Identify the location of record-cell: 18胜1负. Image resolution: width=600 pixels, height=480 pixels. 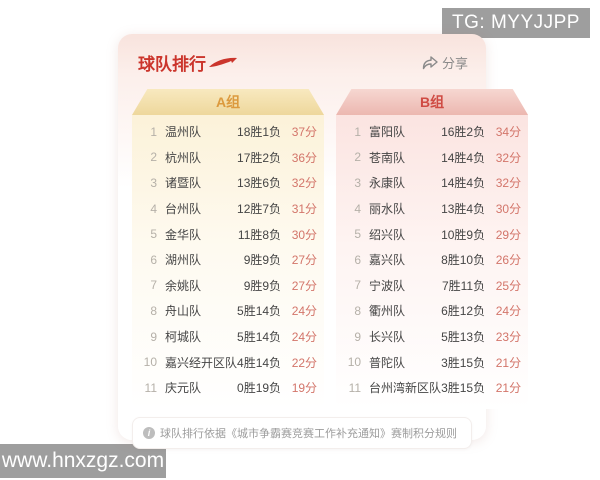
(259, 132).